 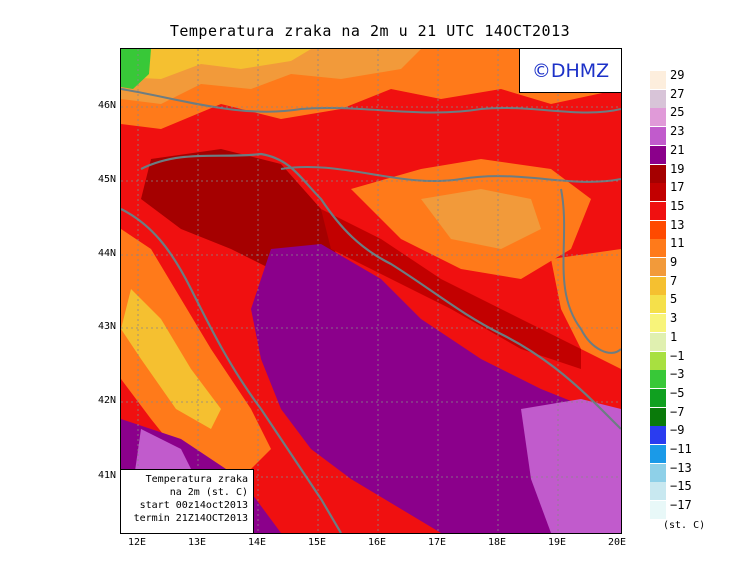 I want to click on lon-label: 20E, so click(x=617, y=542).